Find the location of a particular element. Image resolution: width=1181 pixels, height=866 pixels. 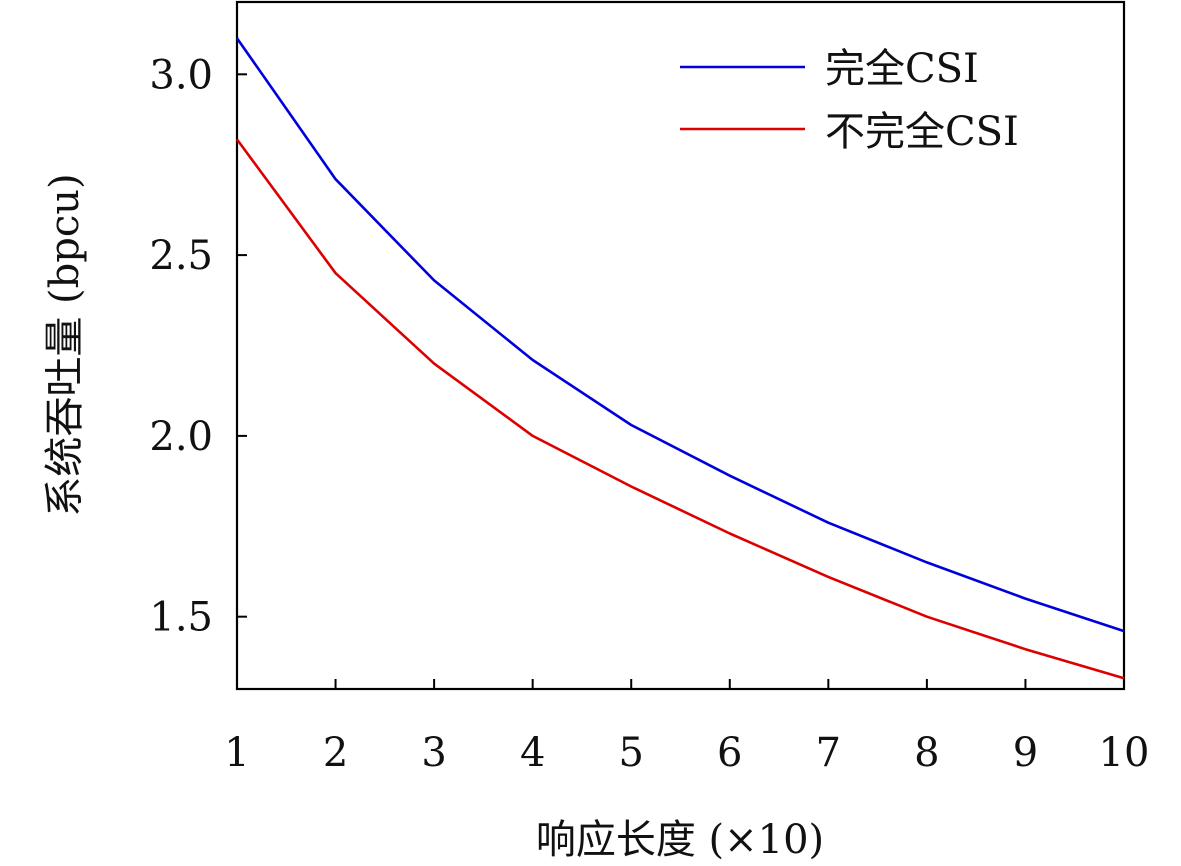

y-axis-title: 系统吞吐量 (bpcu) is located at coordinates (65, 344).